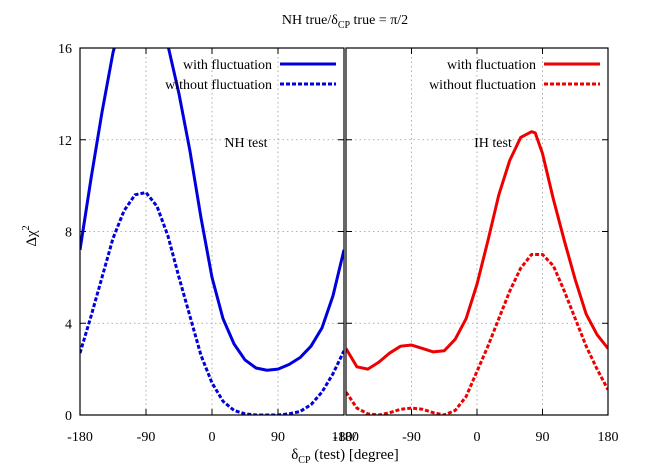  Describe the element at coordinates (245, 143) in the screenshot. I see `panel-label: NH test` at that location.